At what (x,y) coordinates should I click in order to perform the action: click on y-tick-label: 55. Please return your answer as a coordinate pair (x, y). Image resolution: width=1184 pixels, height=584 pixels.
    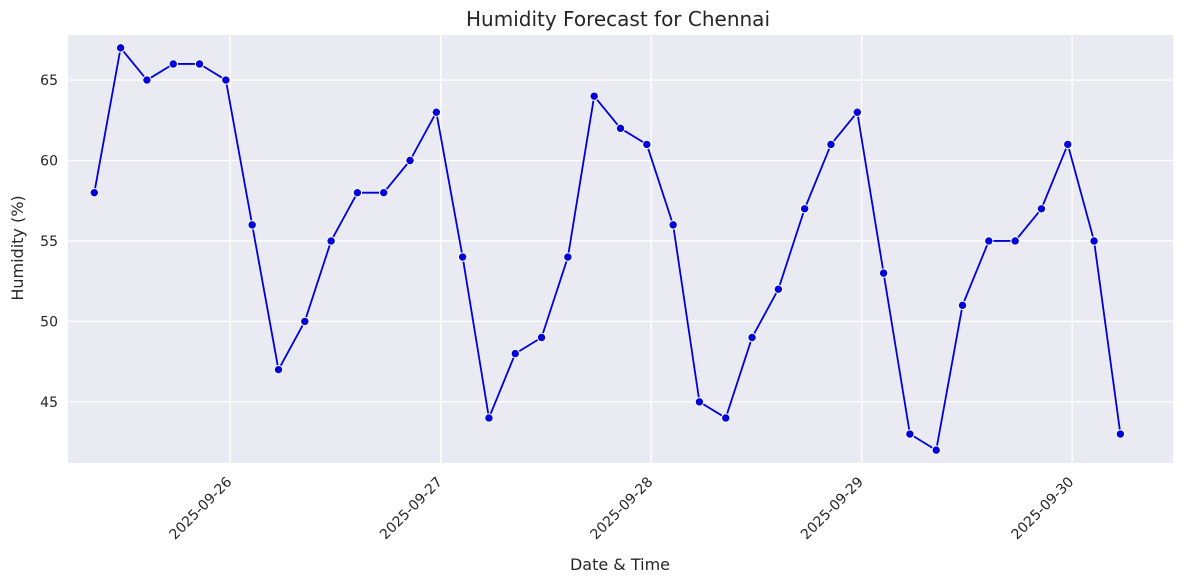
    Looking at the image, I should click on (49, 242).